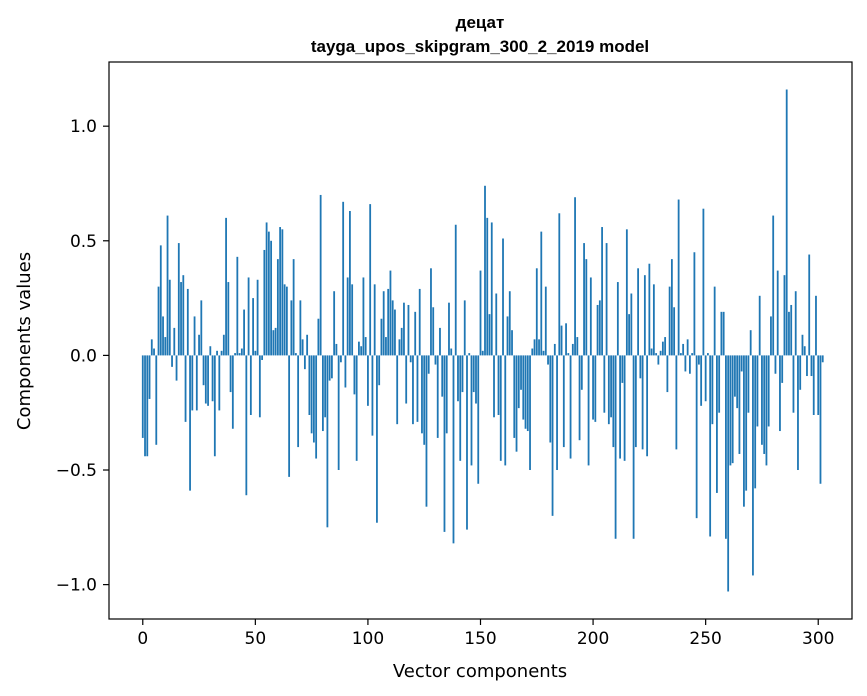 Image resolution: width=867 pixels, height=696 pixels. What do you see at coordinates (256, 639) in the screenshot?
I see `x-tick-label: 50` at bounding box center [256, 639].